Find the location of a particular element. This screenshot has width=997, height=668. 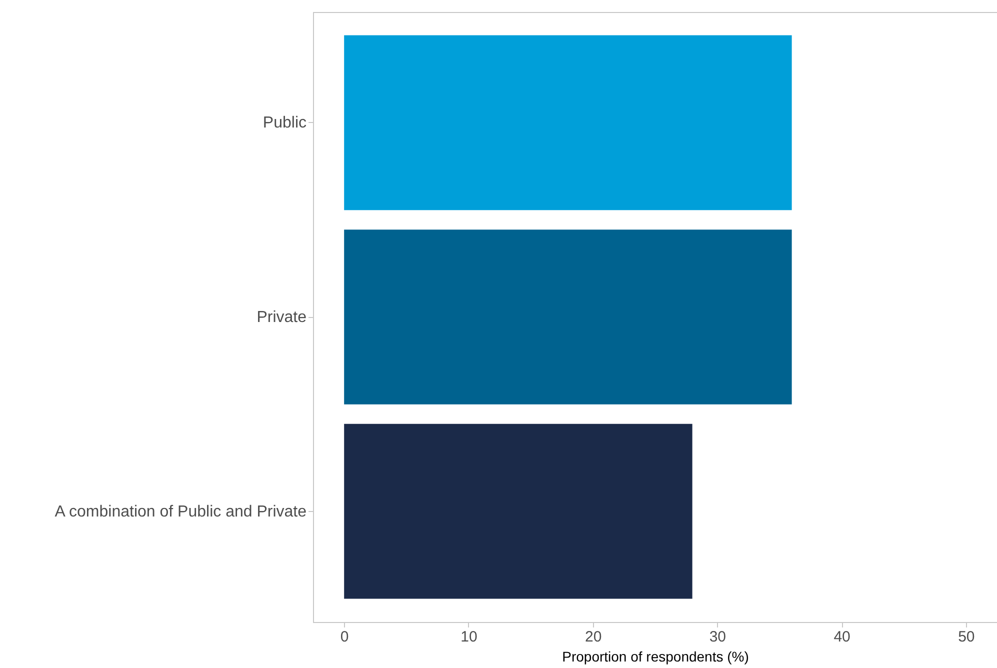

x-tick-label: 20 is located at coordinates (593, 637).